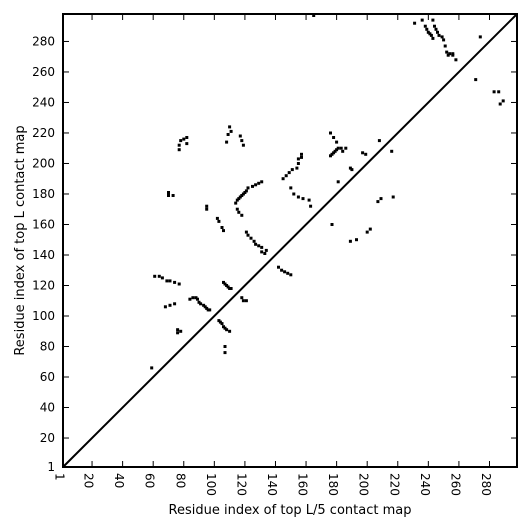 Image resolution: width=531 pixels, height=531 pixels. Describe the element at coordinates (20, 240) in the screenshot. I see `y-axis-title: Residue index of top L contact map` at that location.